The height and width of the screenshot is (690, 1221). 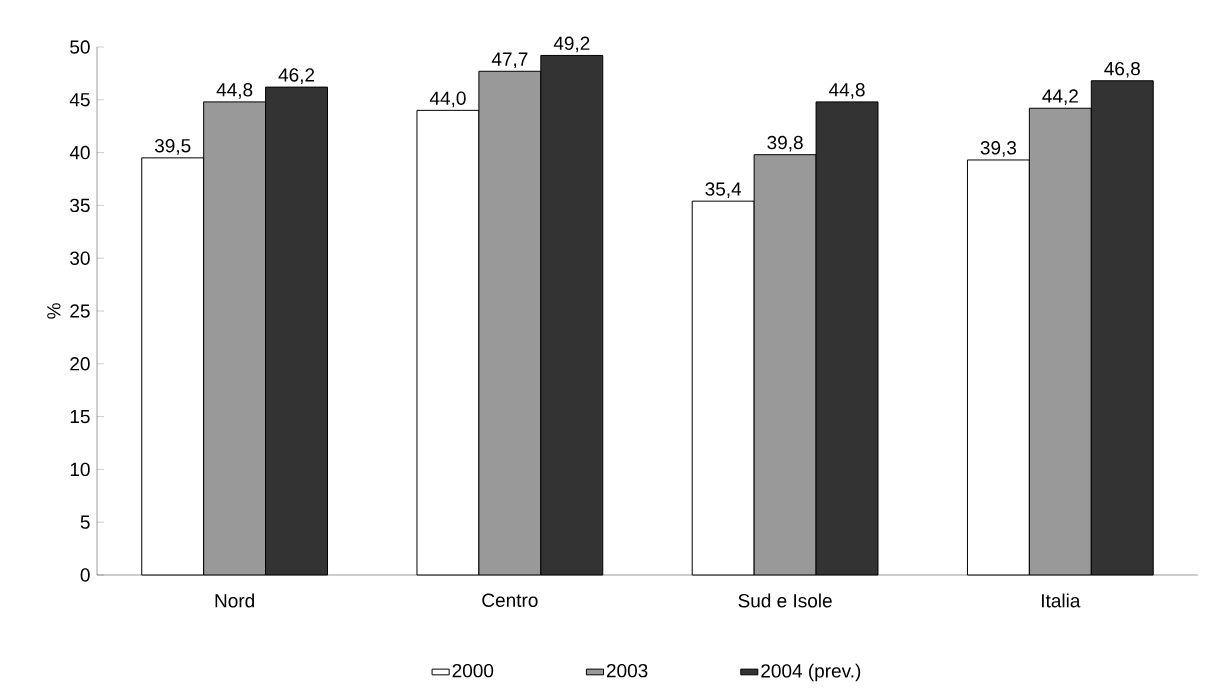 What do you see at coordinates (571, 44) in the screenshot?
I see `data-label: 49,2` at bounding box center [571, 44].